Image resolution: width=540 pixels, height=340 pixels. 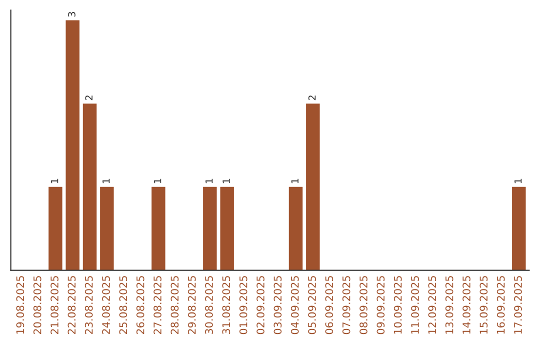 What do you see at coordinates (192, 305) in the screenshot?
I see `x-tick-label: 29.08.2025` at bounding box center [192, 305].